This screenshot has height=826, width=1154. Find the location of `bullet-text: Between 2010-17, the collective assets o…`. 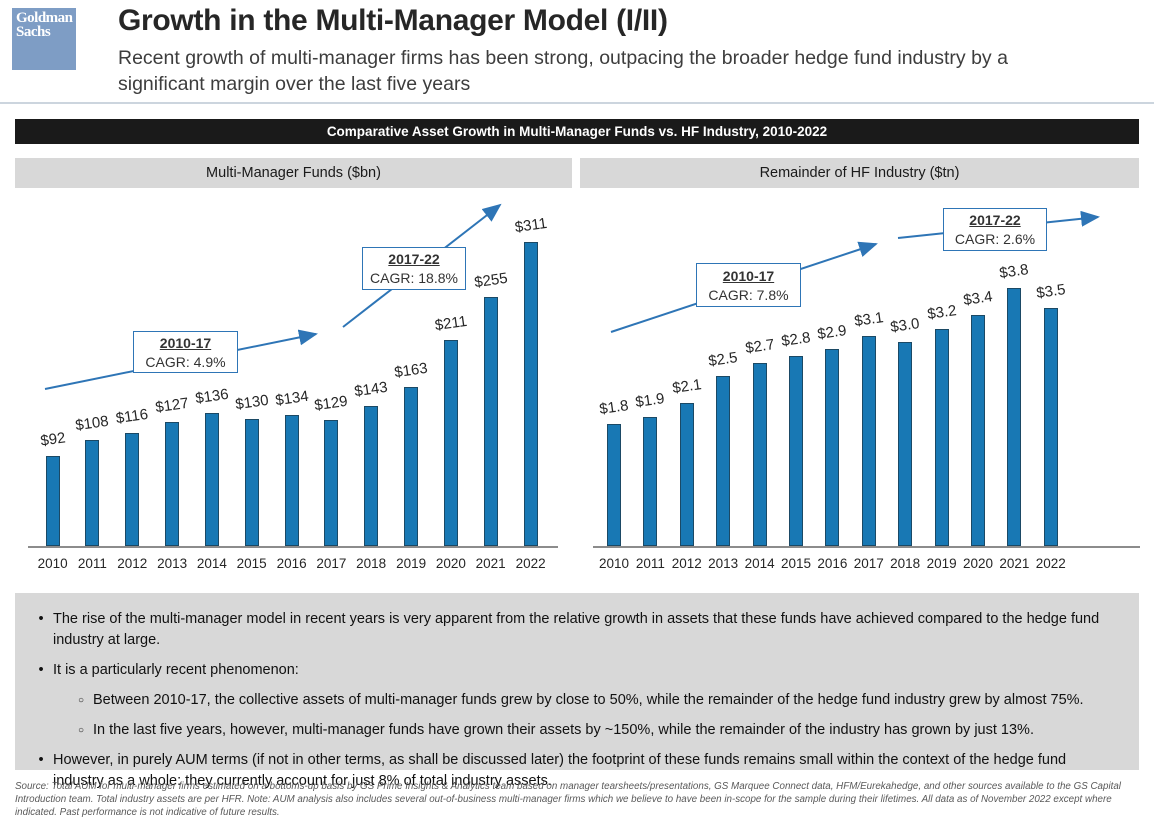

bullet-text: Between 2010-17, the collective assets o… is located at coordinates (588, 700).